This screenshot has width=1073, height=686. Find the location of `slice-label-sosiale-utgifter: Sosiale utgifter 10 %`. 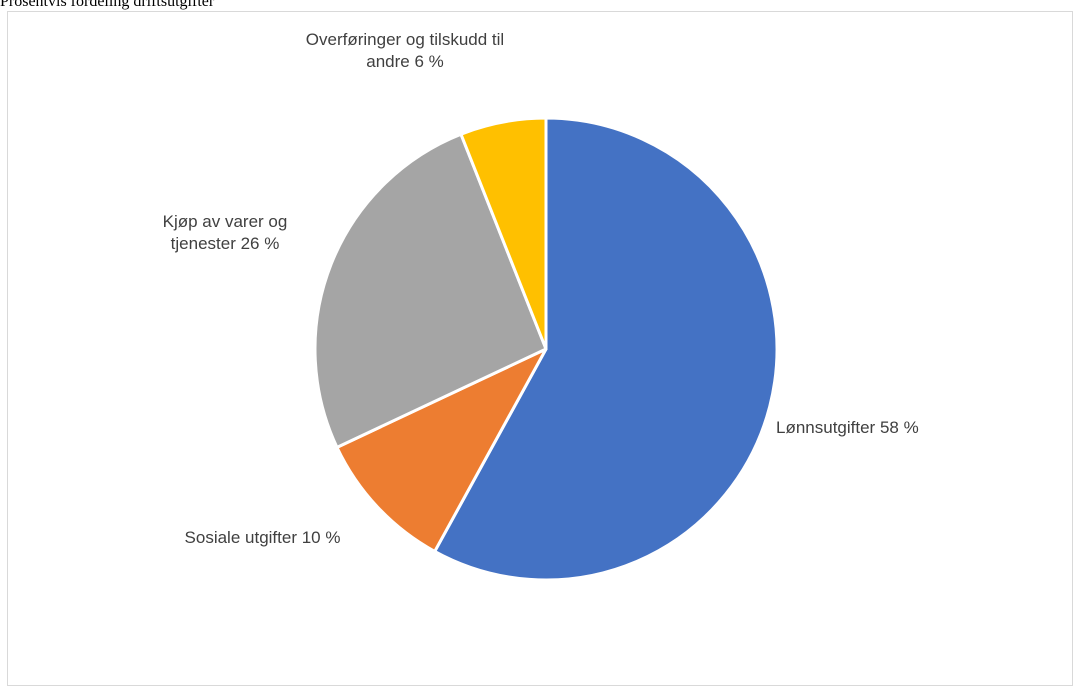

slice-label-sosiale-utgifter: Sosiale utgifter 10 % is located at coordinates (262, 537).